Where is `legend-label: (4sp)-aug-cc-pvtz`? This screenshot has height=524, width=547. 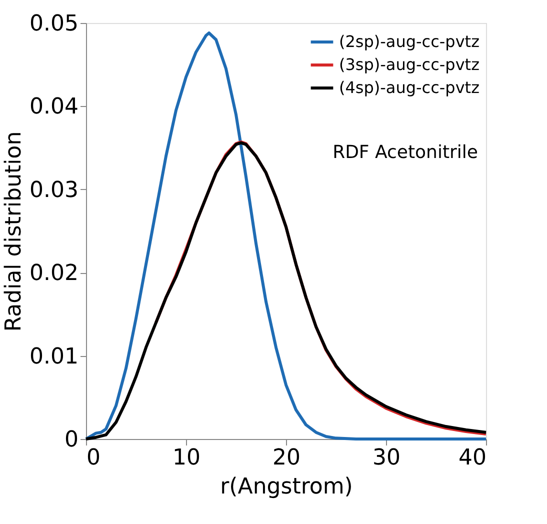 legend-label: (4sp)-aug-cc-pvtz is located at coordinates (409, 87).